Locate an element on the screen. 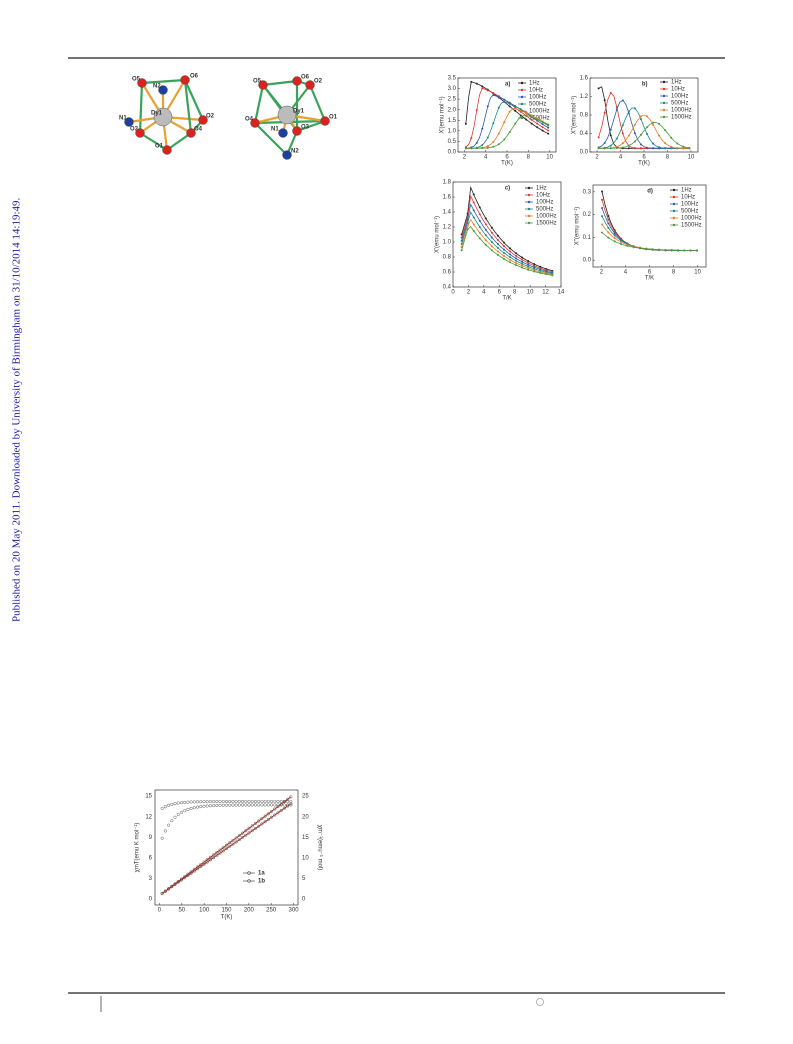 Image resolution: width=793 pixels, height=1044 pixels. x-tick-label: 10 is located at coordinates (549, 158).